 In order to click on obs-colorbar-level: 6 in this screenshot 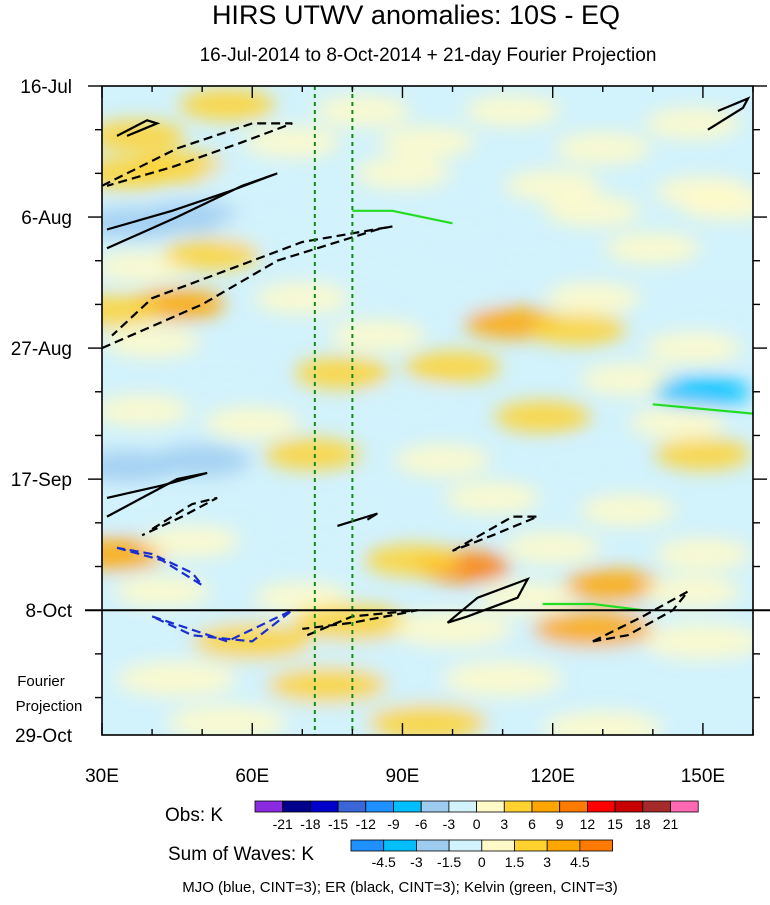, I will do `click(532, 824)`.